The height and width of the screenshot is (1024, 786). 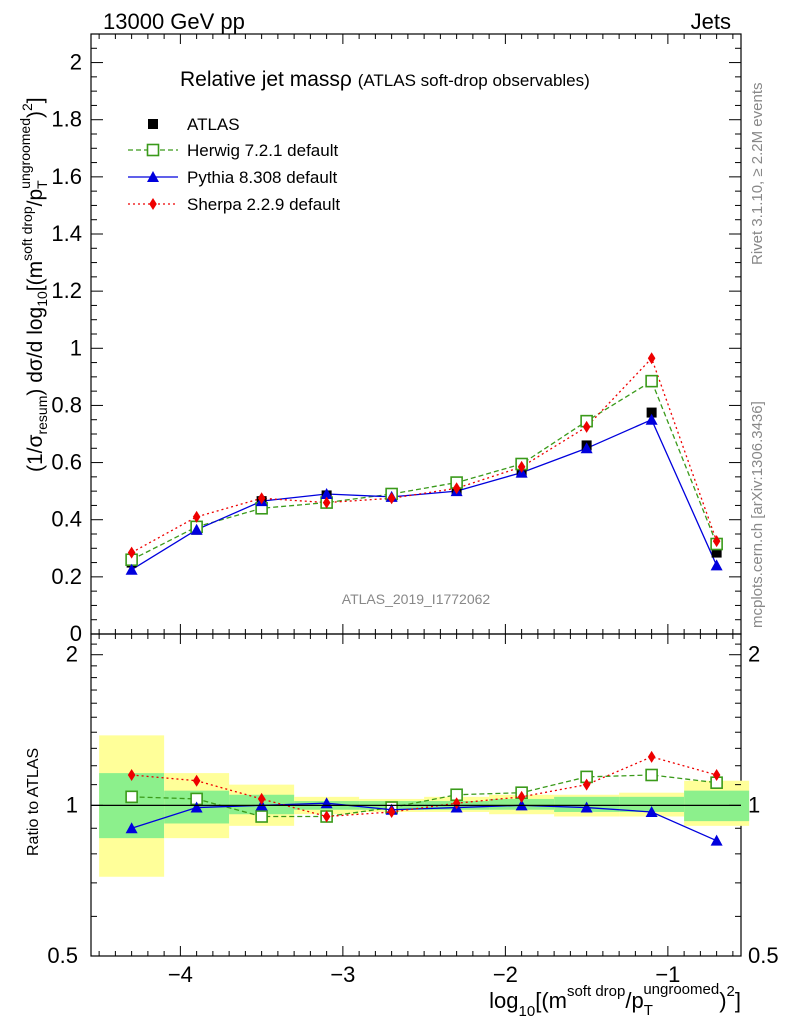 I want to click on y-tick-label: 0.2, so click(x=66, y=576).